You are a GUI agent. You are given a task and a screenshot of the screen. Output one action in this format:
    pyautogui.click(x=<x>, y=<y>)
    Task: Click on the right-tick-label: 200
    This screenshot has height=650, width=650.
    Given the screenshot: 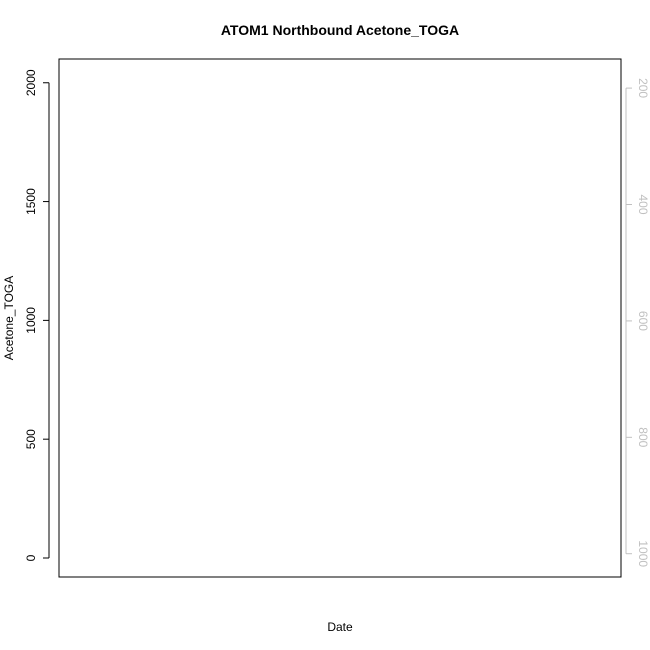 What is the action you would take?
    pyautogui.click(x=643, y=88)
    